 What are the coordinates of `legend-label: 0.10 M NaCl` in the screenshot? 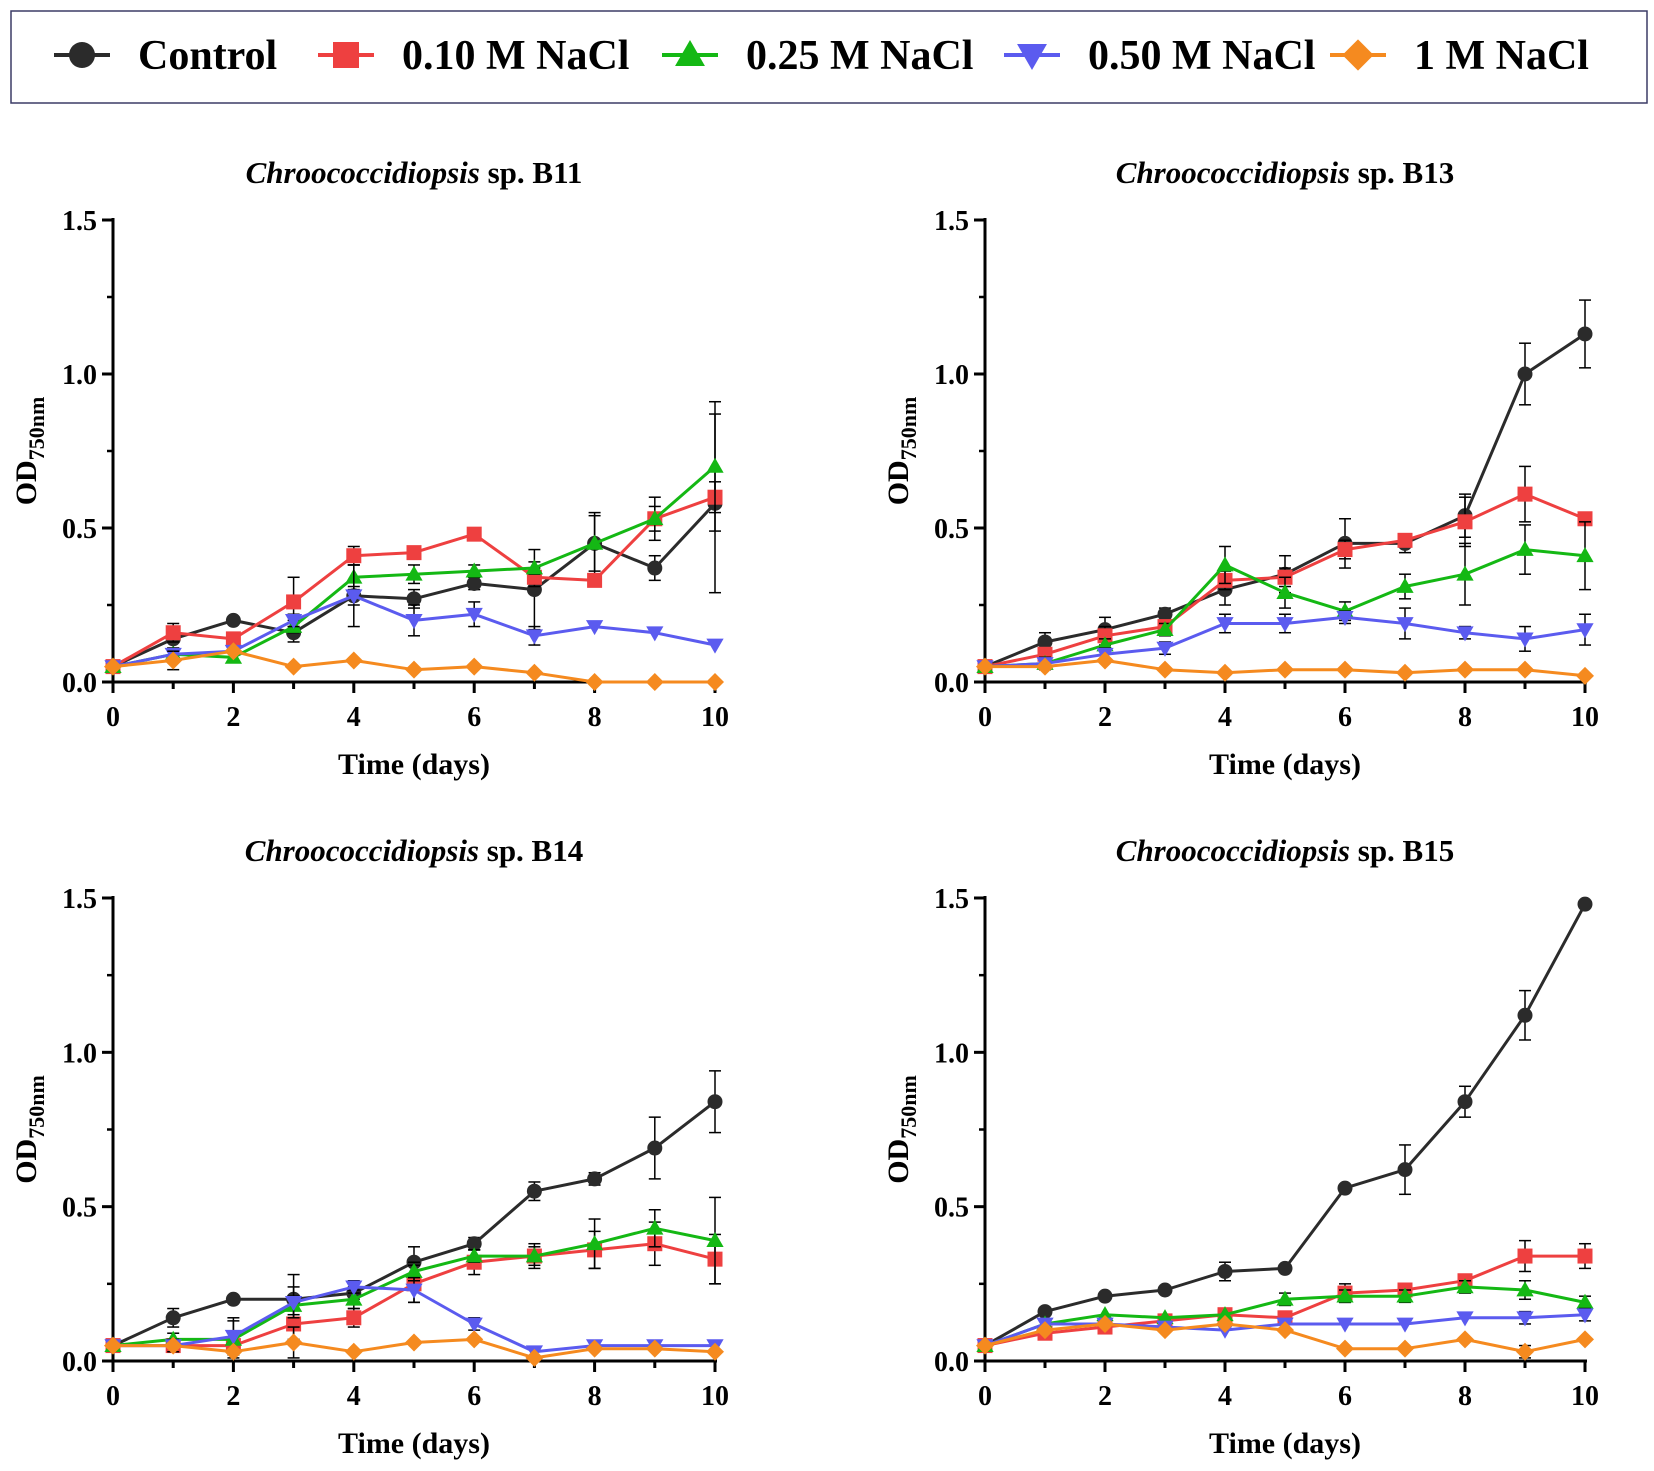 It's located at (515, 56).